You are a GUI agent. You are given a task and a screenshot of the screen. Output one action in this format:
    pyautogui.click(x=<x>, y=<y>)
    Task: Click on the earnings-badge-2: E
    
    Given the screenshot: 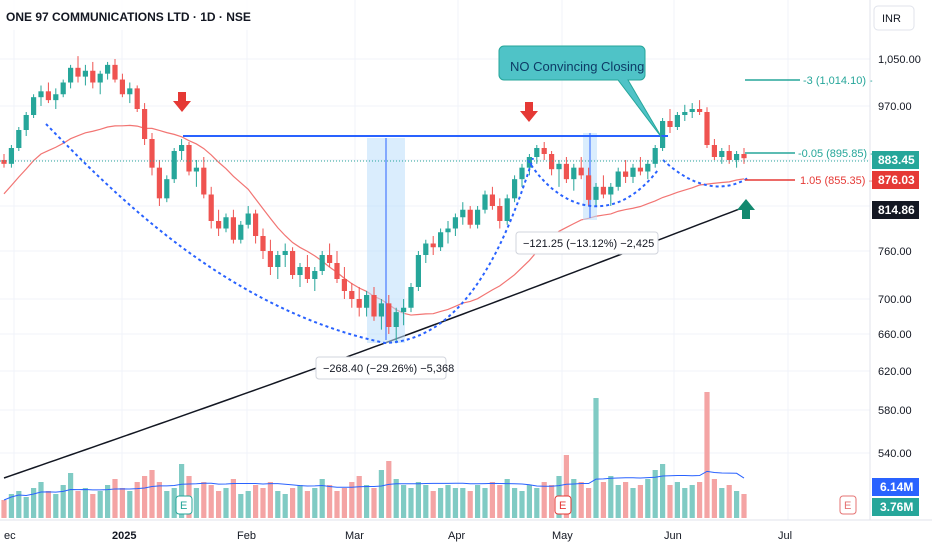 What is the action you would take?
    pyautogui.click(x=563, y=505)
    